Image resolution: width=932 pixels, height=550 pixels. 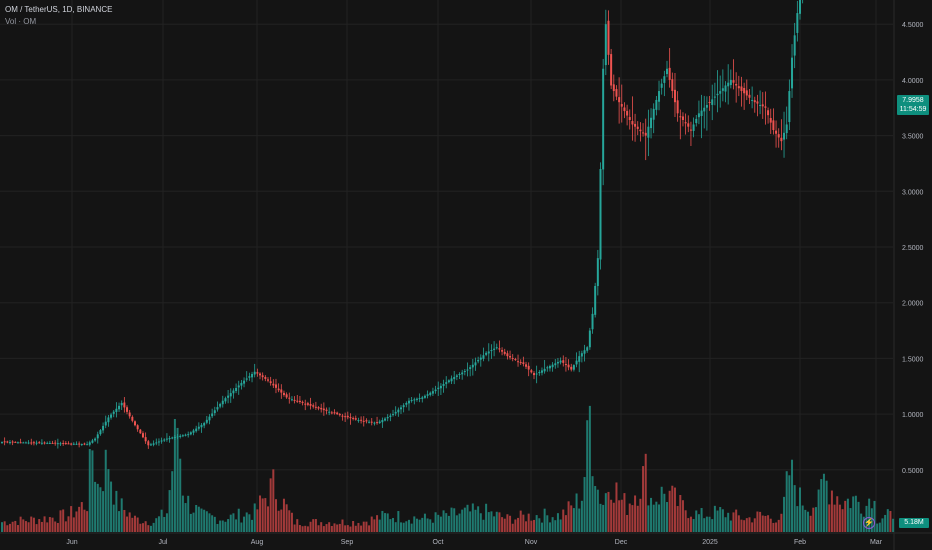 I want to click on y-tick-label: 1.0000, so click(x=913, y=415).